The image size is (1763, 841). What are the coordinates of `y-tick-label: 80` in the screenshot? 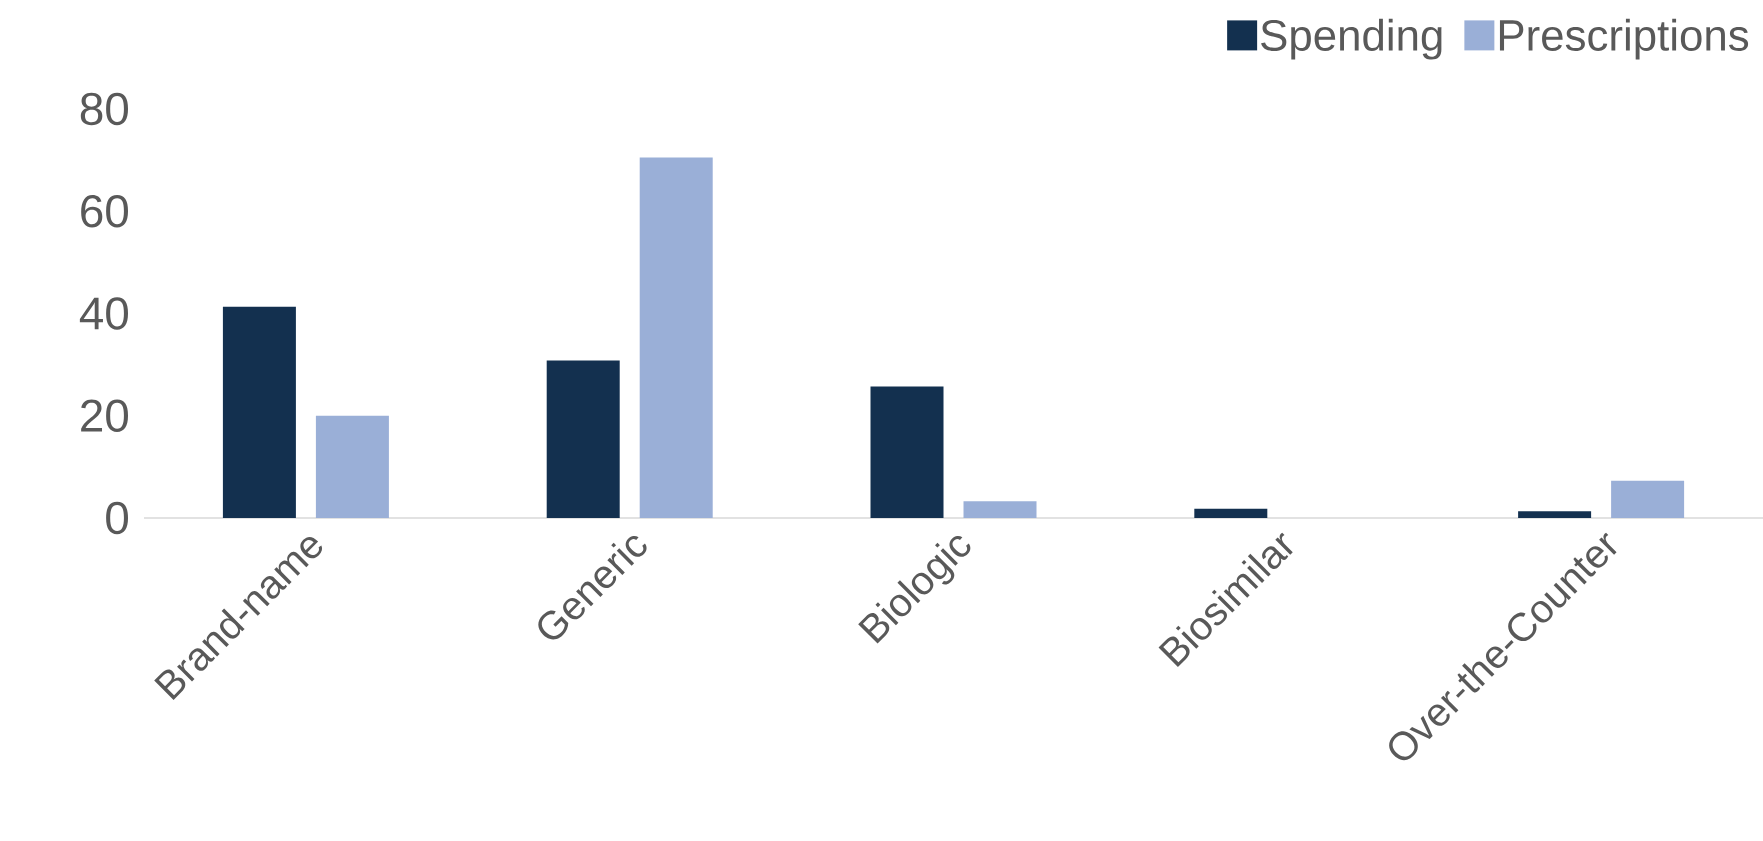 It's located at (104, 109).